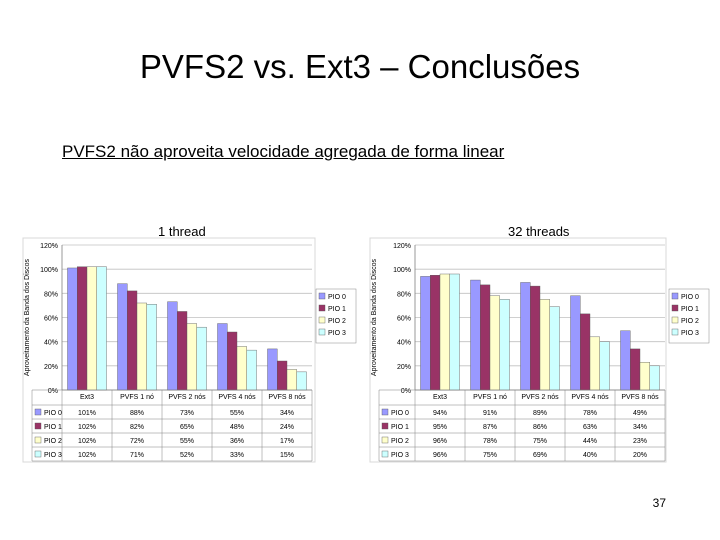 The width and height of the screenshot is (720, 540). What do you see at coordinates (187, 427) in the screenshot?
I see `data-label: 65%` at bounding box center [187, 427].